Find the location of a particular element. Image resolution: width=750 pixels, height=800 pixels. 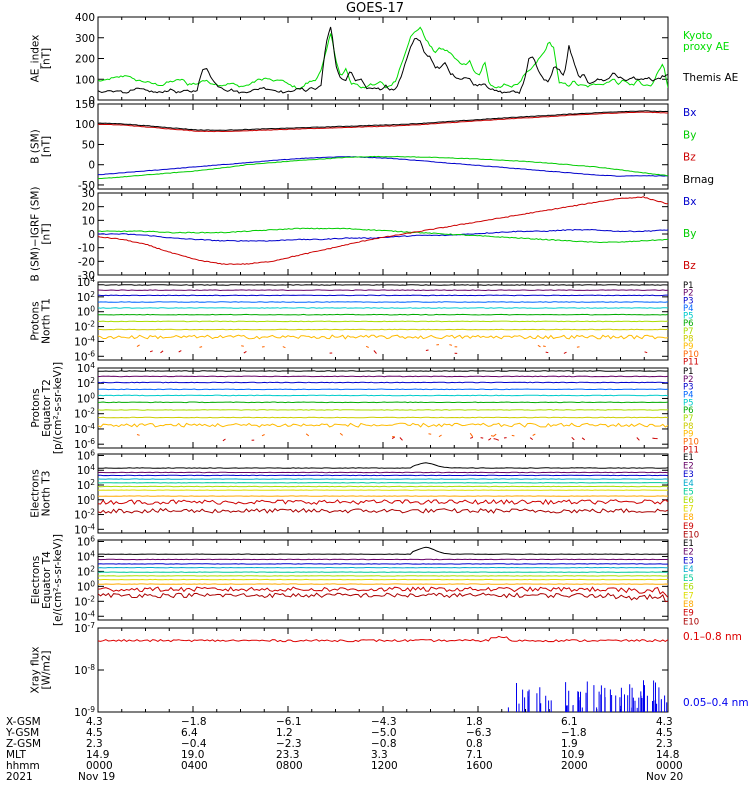

series-line-e2 is located at coordinates (383, 472).